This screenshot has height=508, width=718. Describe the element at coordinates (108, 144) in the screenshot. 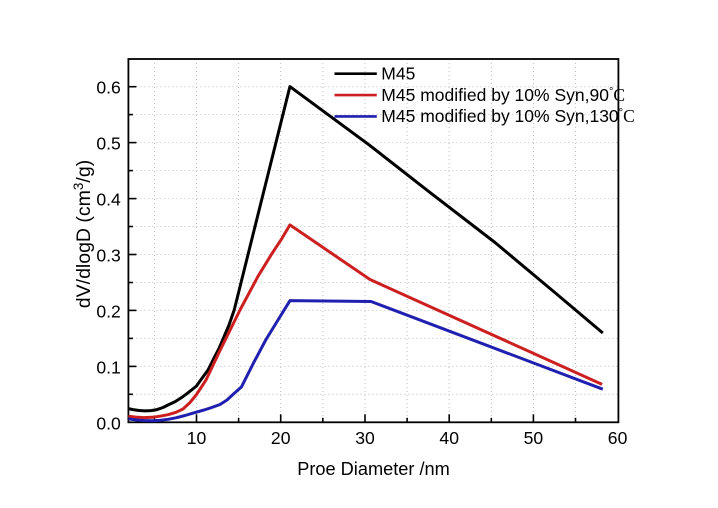

I see `svg-text: 0.5` at that location.